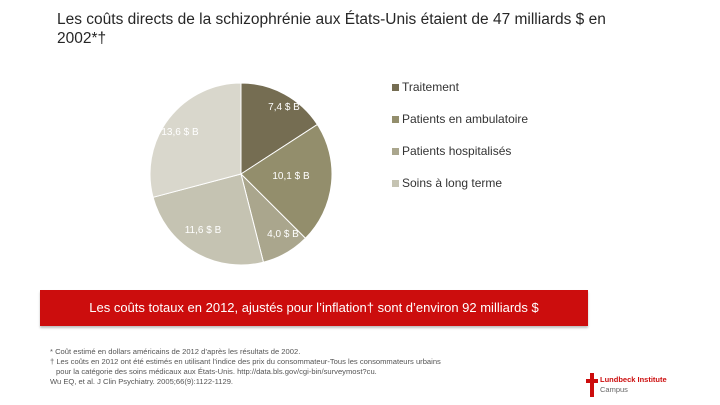  Describe the element at coordinates (452, 183) in the screenshot. I see `legend-label: Soins à long terme` at that location.